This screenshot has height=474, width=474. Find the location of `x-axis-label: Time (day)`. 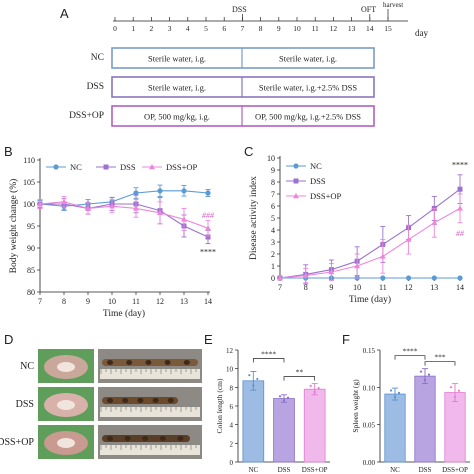

x-axis-label: Time (day) is located at coordinates (124, 313).